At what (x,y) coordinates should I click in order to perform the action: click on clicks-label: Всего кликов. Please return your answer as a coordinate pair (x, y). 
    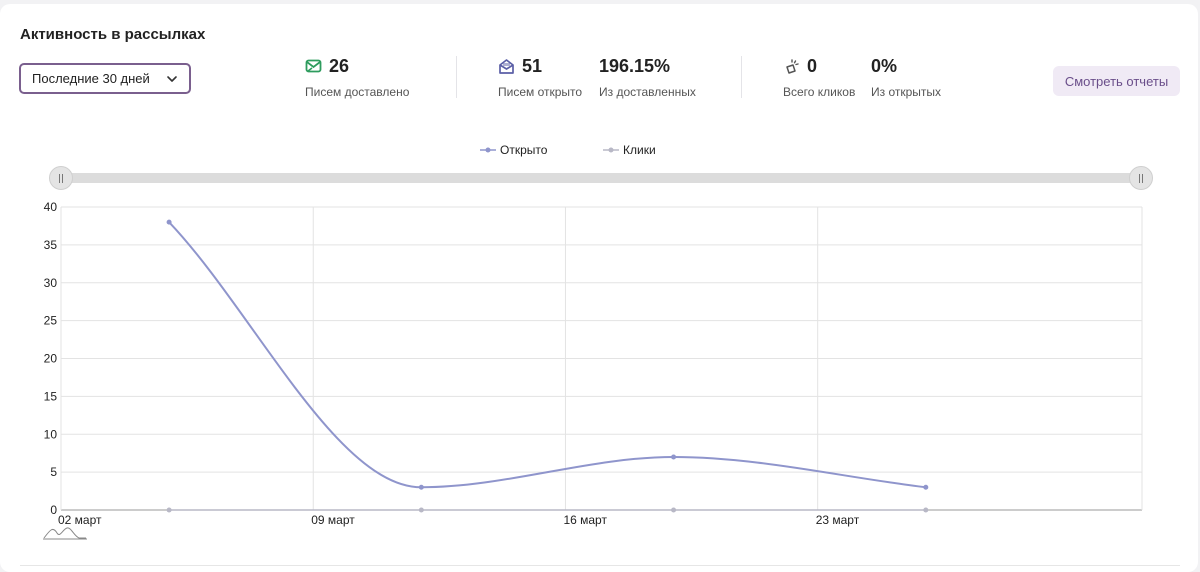
    Looking at the image, I should click on (819, 92).